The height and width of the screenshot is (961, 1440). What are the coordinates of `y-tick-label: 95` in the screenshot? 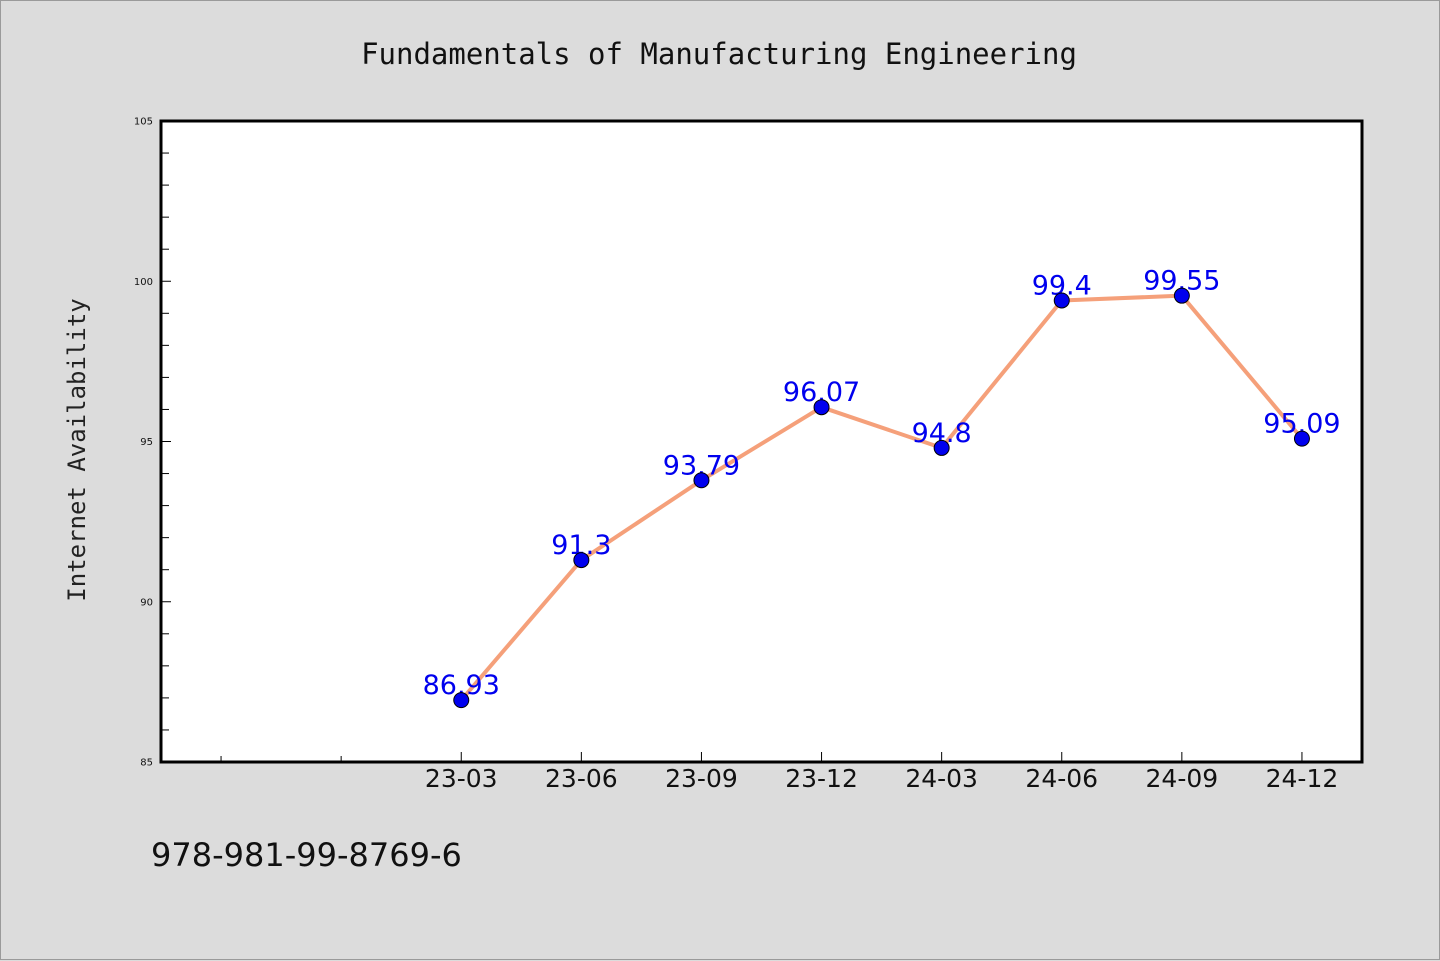 It's located at (146, 442).